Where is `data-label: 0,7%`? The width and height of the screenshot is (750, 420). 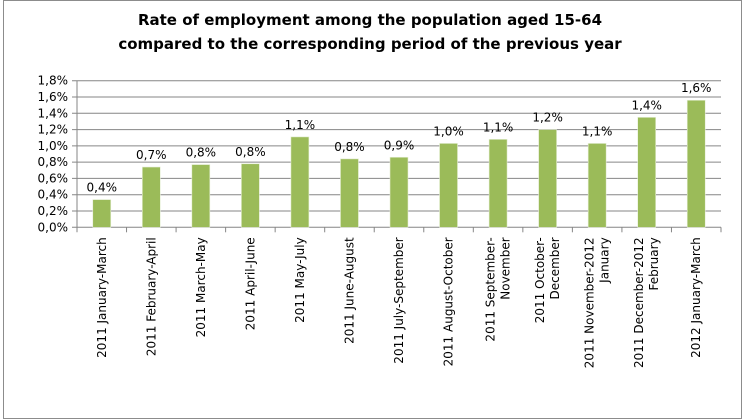
data-label: 0,7% is located at coordinates (151, 155).